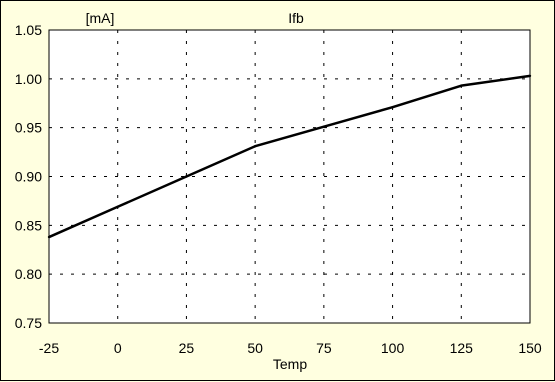 The width and height of the screenshot is (555, 382). I want to click on y-unit-label: [mA], so click(100, 18).